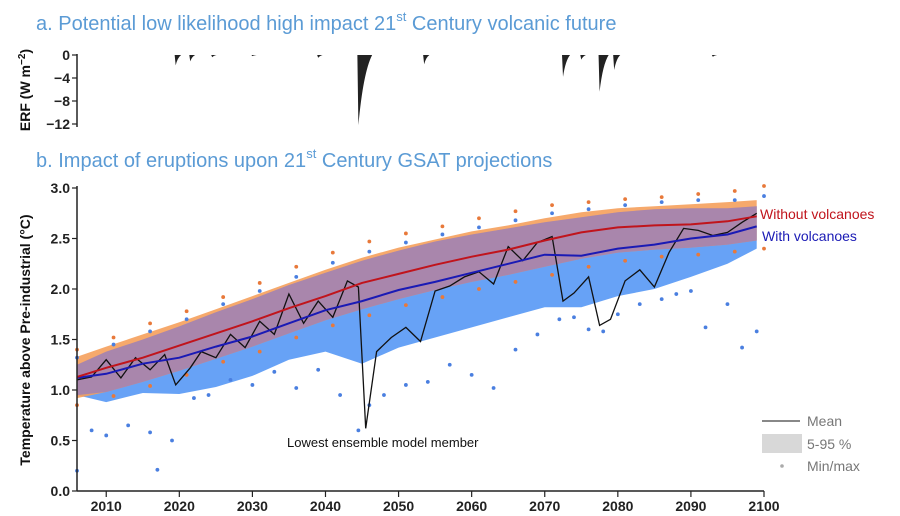 This screenshot has height=516, width=900. I want to click on panel-b-ytick-label: 2.0, so click(61, 289).